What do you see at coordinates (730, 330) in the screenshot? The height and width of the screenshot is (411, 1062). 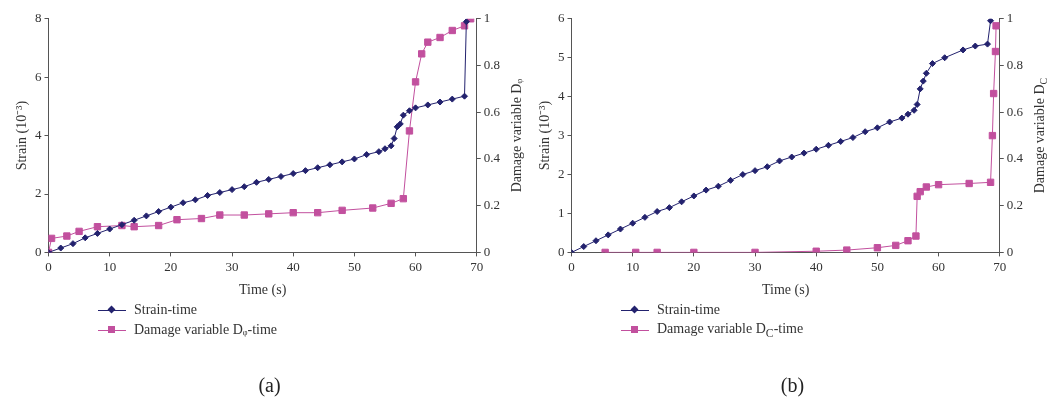 I see `legend-label: Damage variable D$_{C}$-time` at bounding box center [730, 330].